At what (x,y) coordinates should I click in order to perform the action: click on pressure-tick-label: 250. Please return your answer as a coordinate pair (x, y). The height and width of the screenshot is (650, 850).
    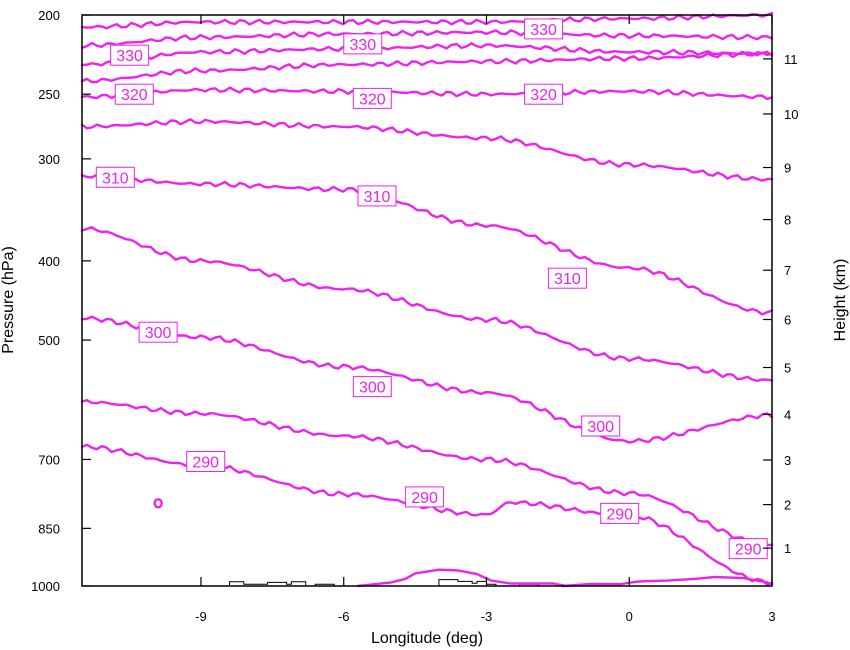
    Looking at the image, I should click on (49, 94).